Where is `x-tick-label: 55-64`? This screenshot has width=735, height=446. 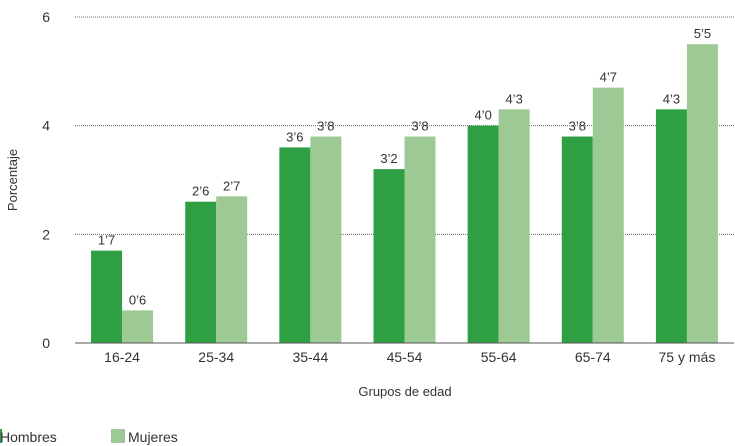 x-tick-label: 55-64 is located at coordinates (499, 357).